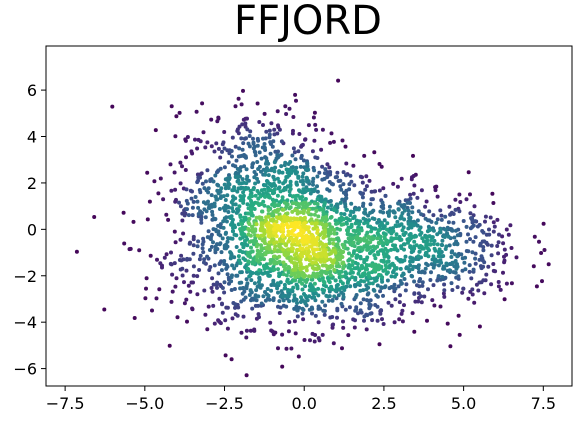 The height and width of the screenshot is (421, 573). I want to click on y-tick-label: 2, so click(32, 183).